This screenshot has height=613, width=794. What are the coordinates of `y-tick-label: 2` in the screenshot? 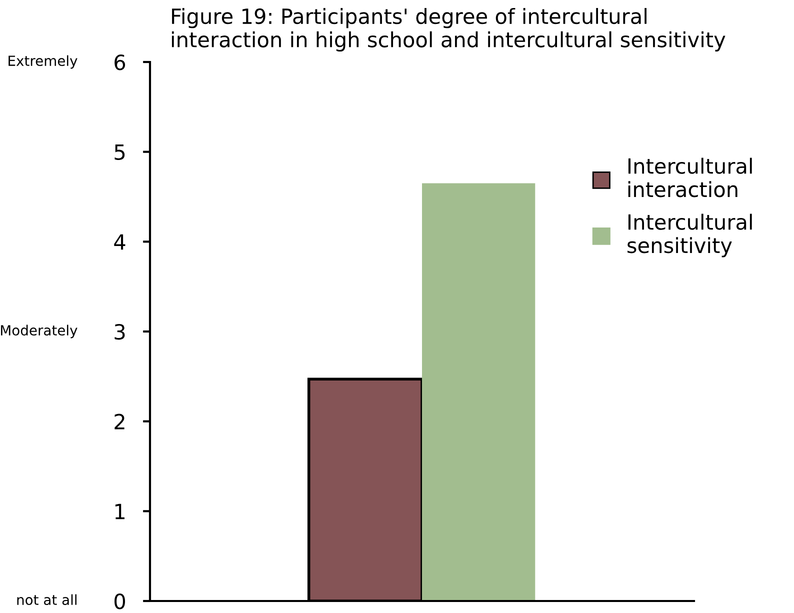 It's located at (119, 422).